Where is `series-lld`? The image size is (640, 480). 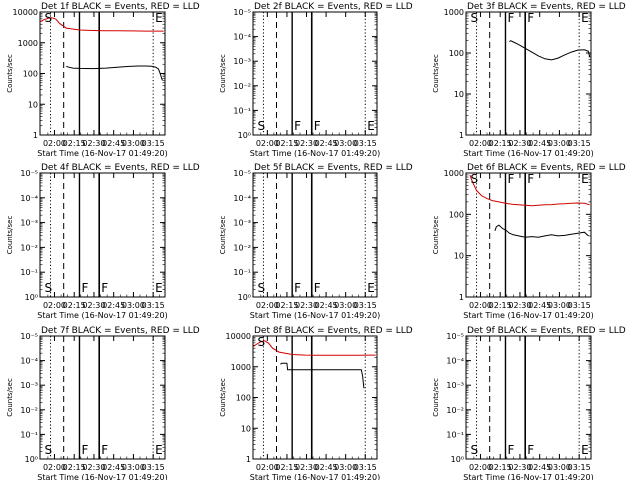
series-lld is located at coordinates (314, 348).